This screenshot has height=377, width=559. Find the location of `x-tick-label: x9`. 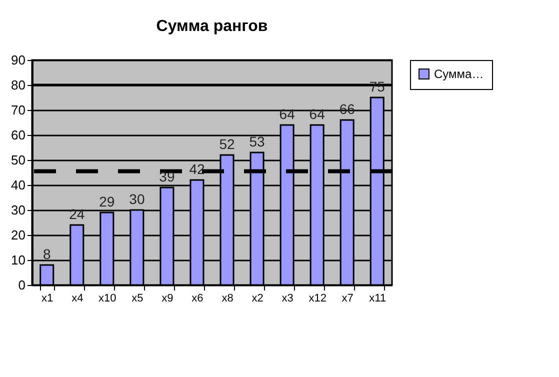

x-tick-label: x9 is located at coordinates (168, 298).